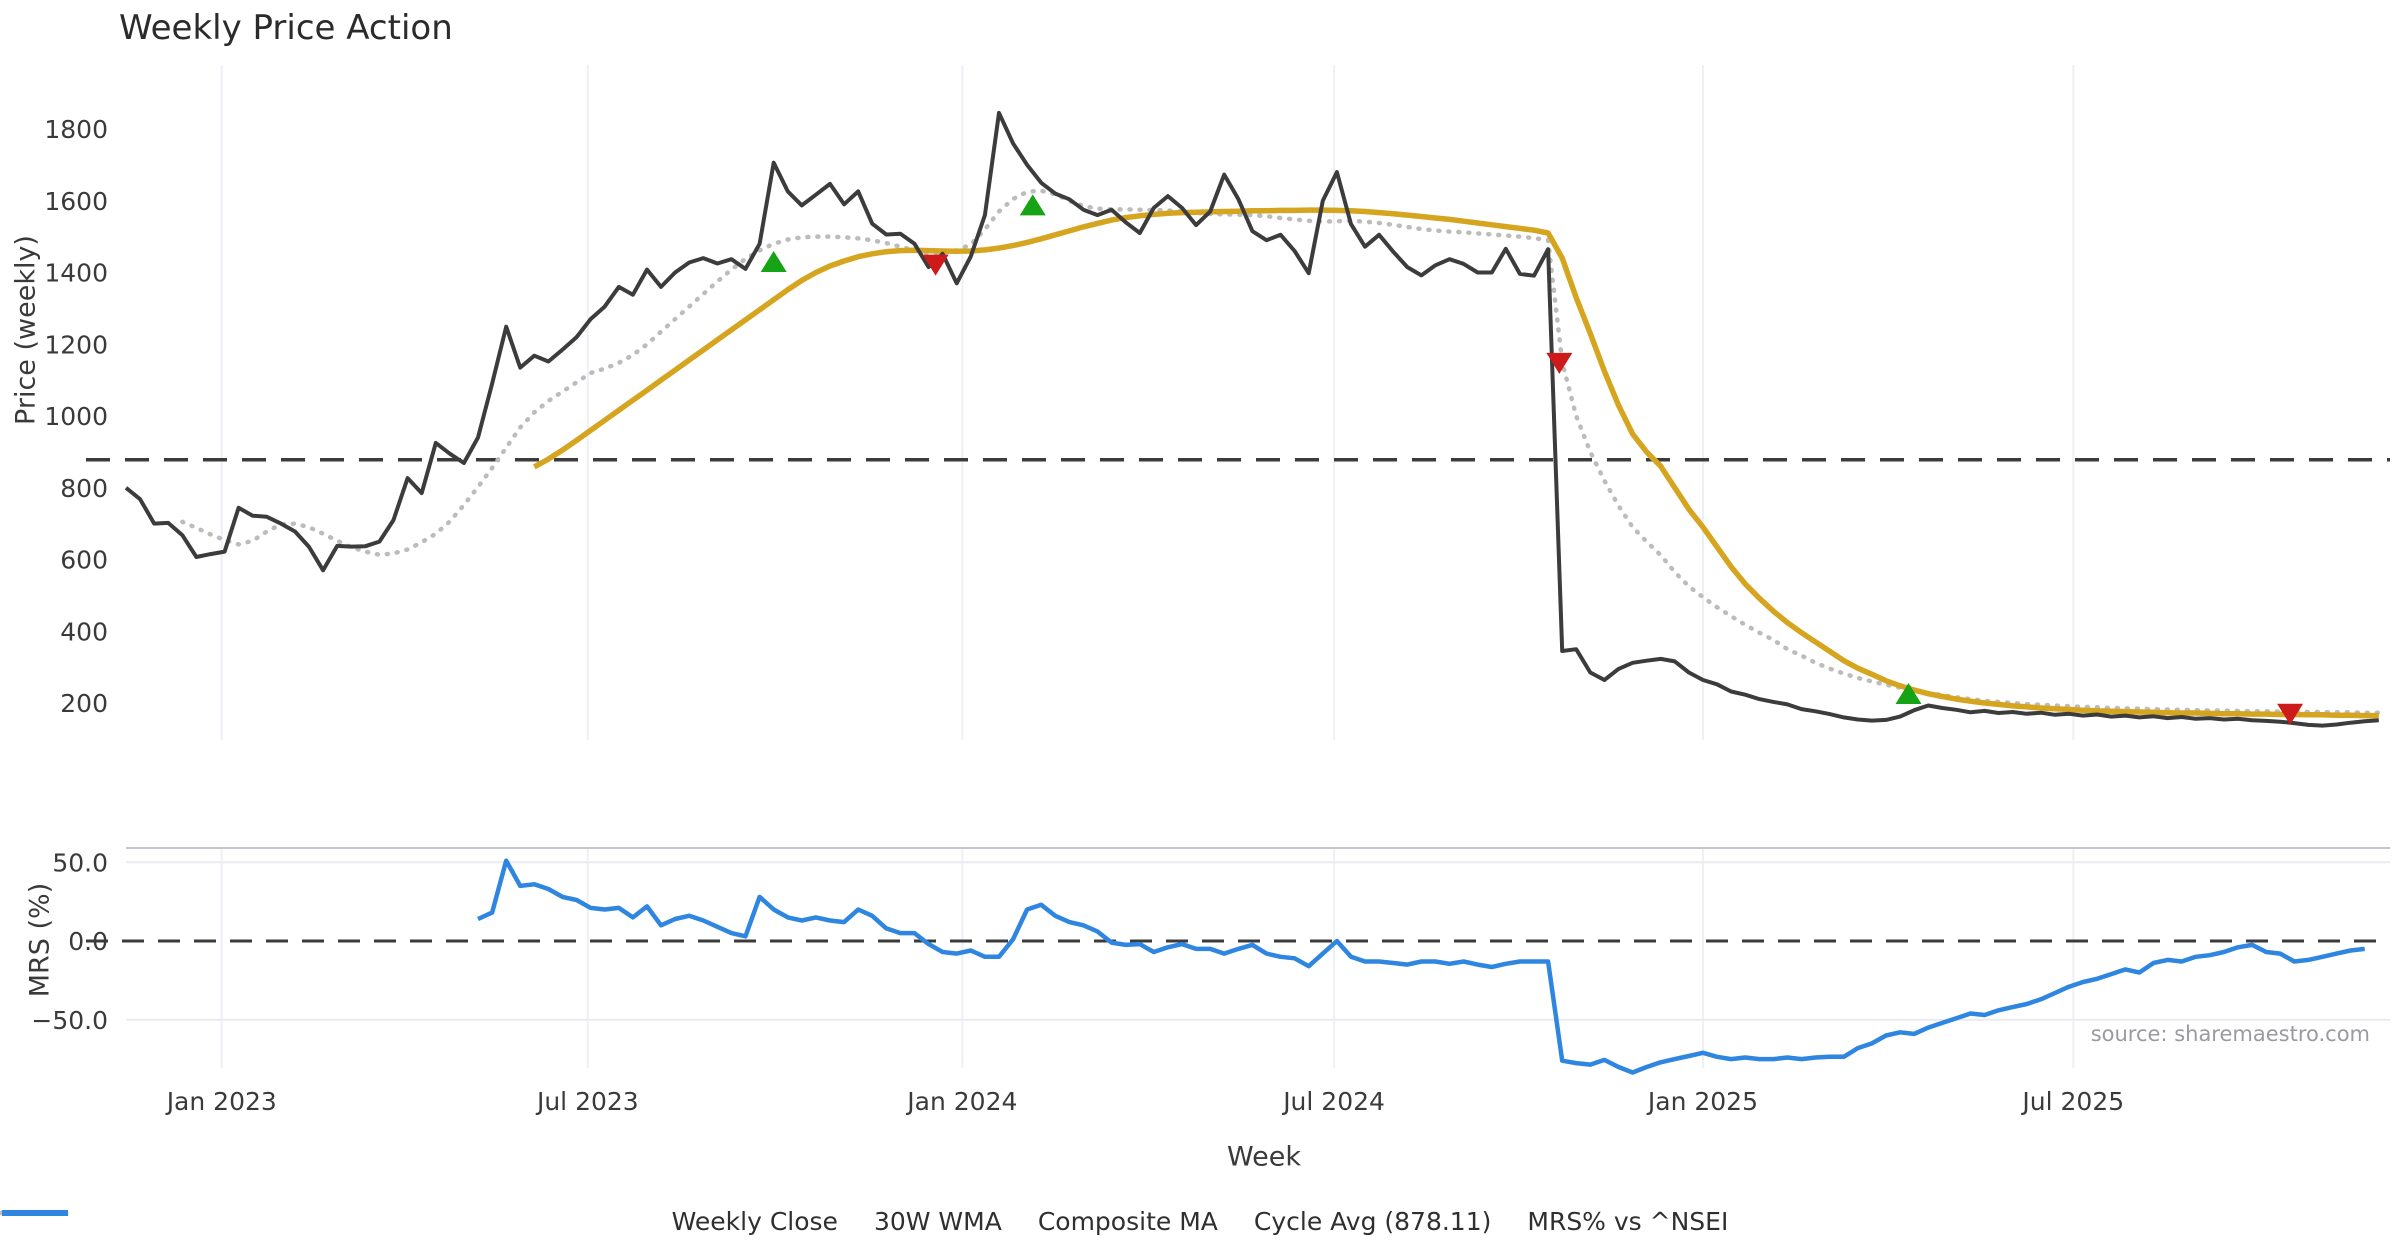  Describe the element at coordinates (26, 330) in the screenshot. I see `price-axis-label: Price (weekly)` at that location.